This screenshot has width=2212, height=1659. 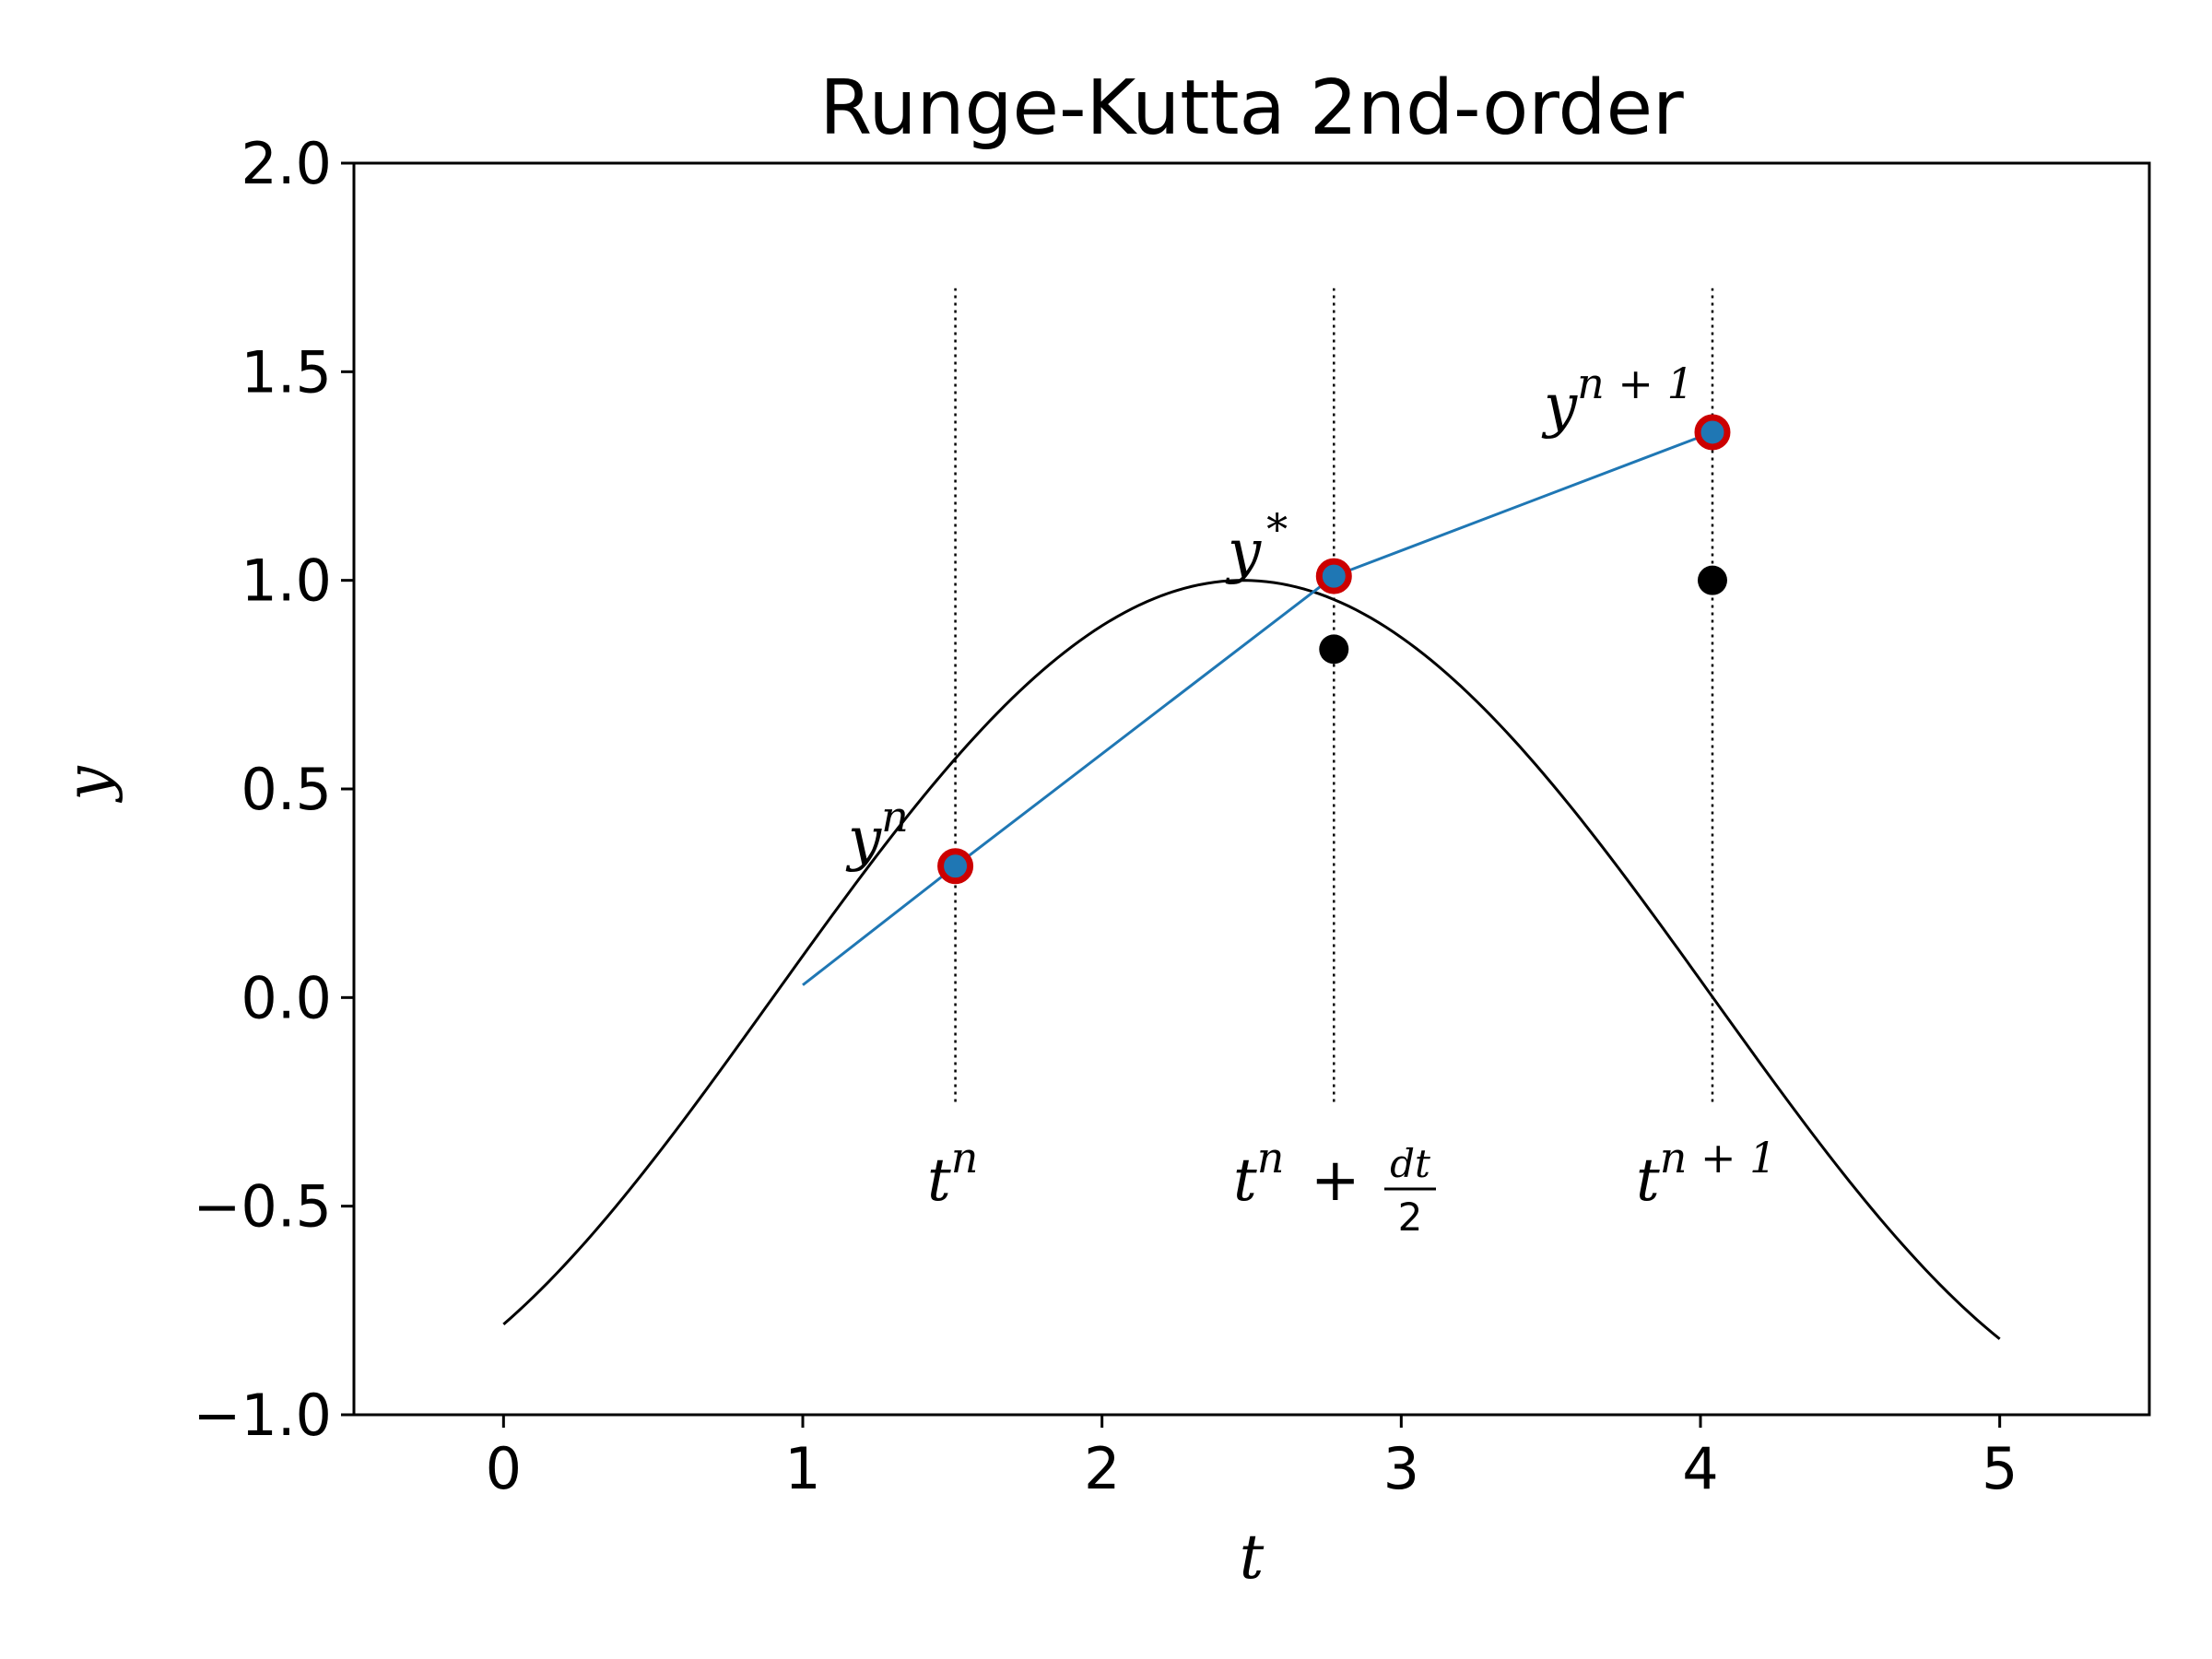 What do you see at coordinates (1258, 1174) in the screenshot?
I see `svg-text: tn` at bounding box center [1258, 1174].